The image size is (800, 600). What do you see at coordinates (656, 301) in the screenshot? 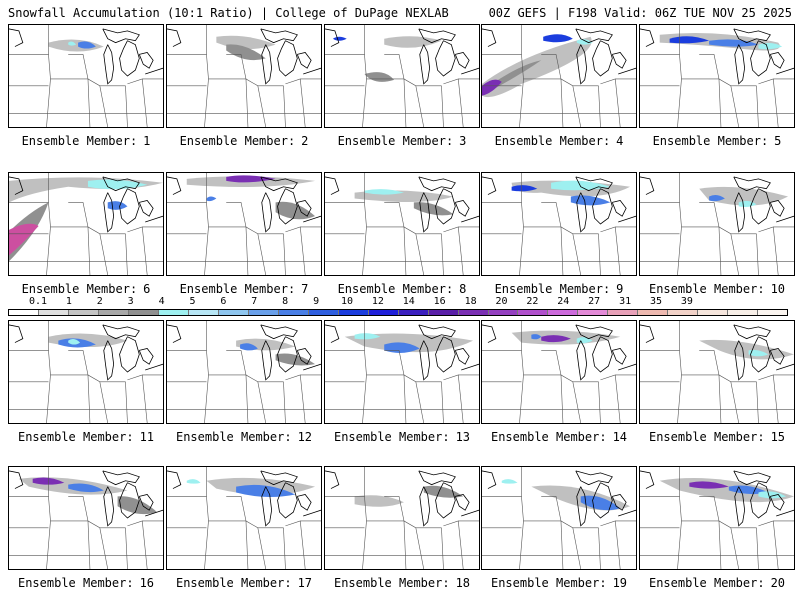
I see `colorbar-tick-label: 35` at bounding box center [656, 301].